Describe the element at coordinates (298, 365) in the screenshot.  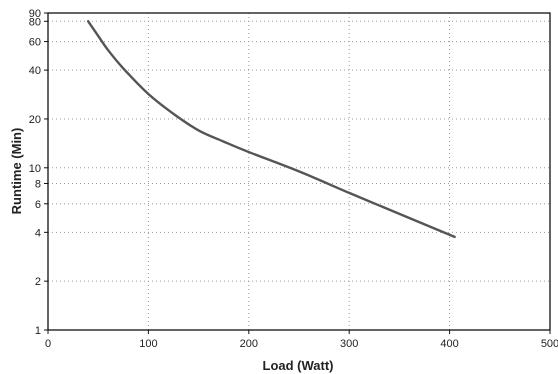
I see `x-axis-label: Load (Watt)` at that location.